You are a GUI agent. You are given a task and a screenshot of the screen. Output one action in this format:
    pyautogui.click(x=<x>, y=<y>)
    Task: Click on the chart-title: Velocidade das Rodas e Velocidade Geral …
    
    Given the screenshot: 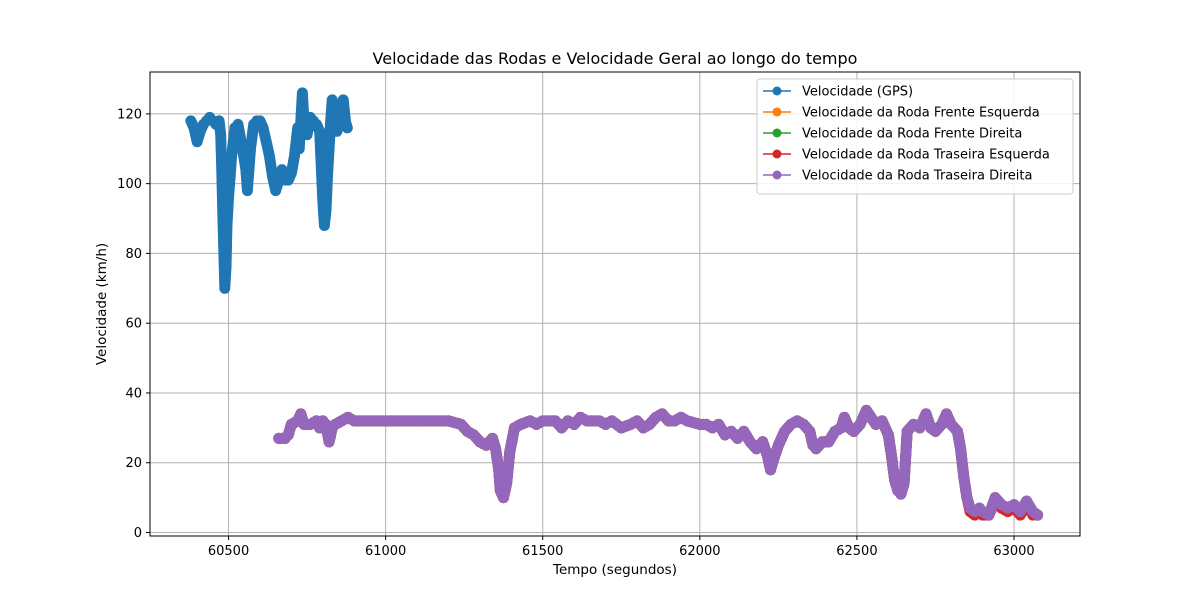 What is the action you would take?
    pyautogui.click(x=615, y=58)
    